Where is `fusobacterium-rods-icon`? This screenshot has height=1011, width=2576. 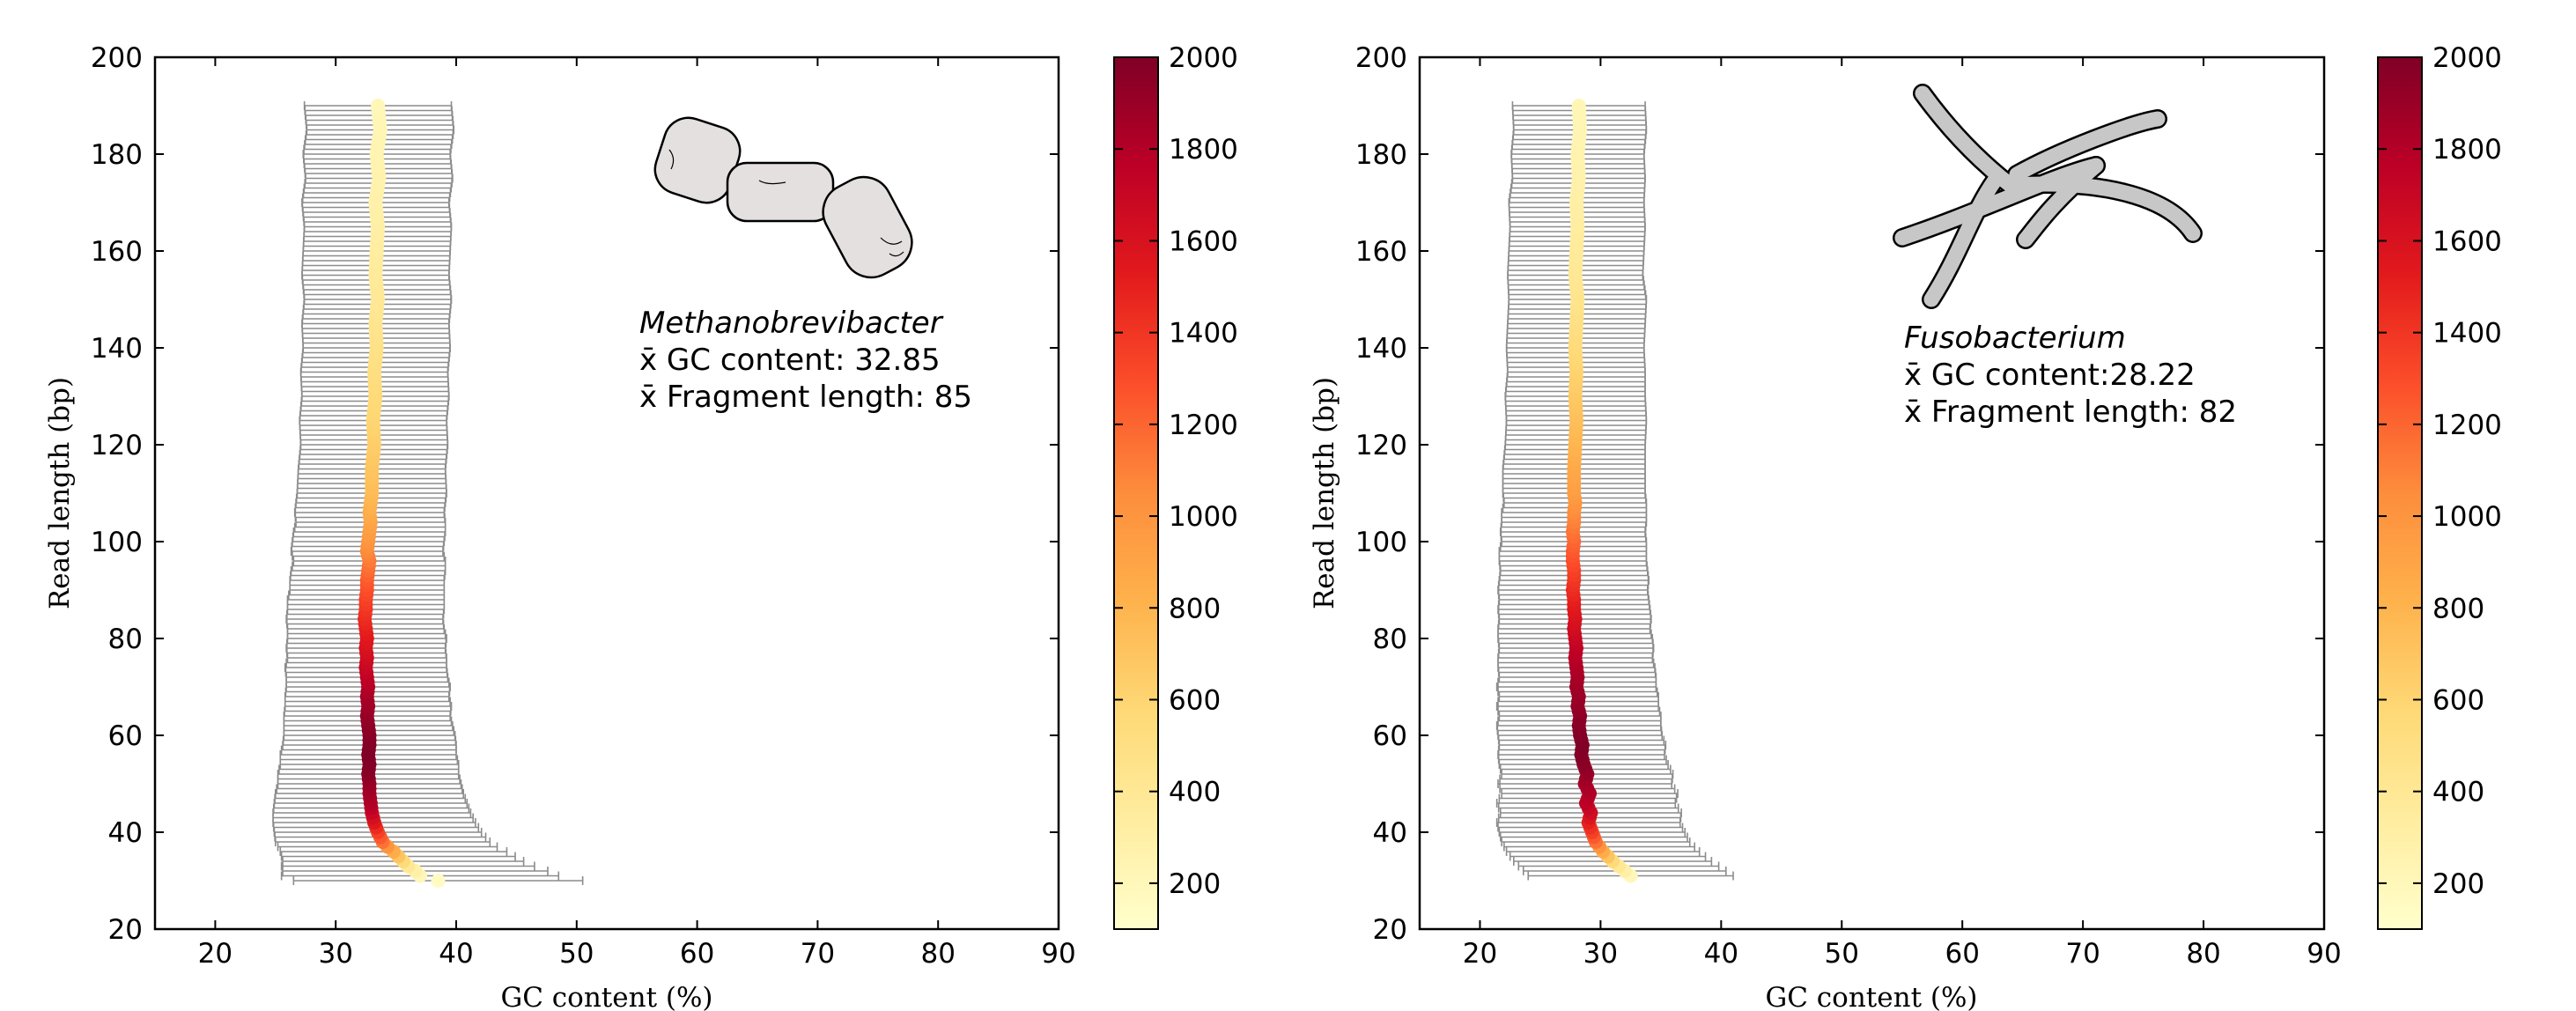 fusobacterium-rods-icon is located at coordinates (2048, 196).